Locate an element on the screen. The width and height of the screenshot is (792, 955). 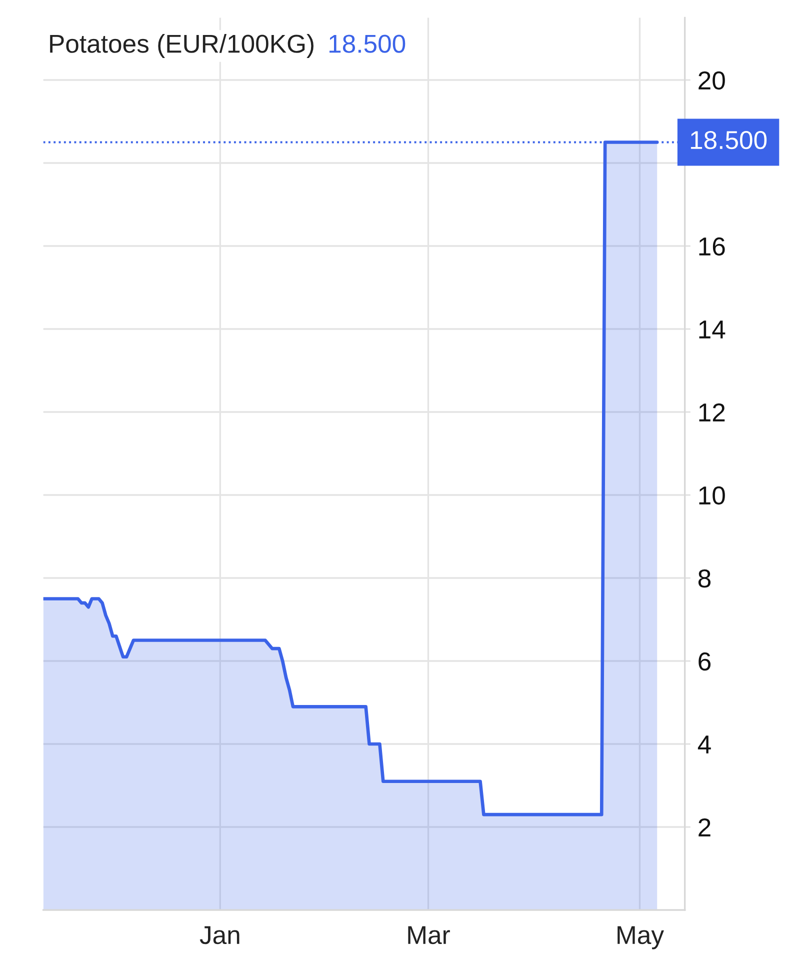
y-tick-label: 12 is located at coordinates (712, 412).